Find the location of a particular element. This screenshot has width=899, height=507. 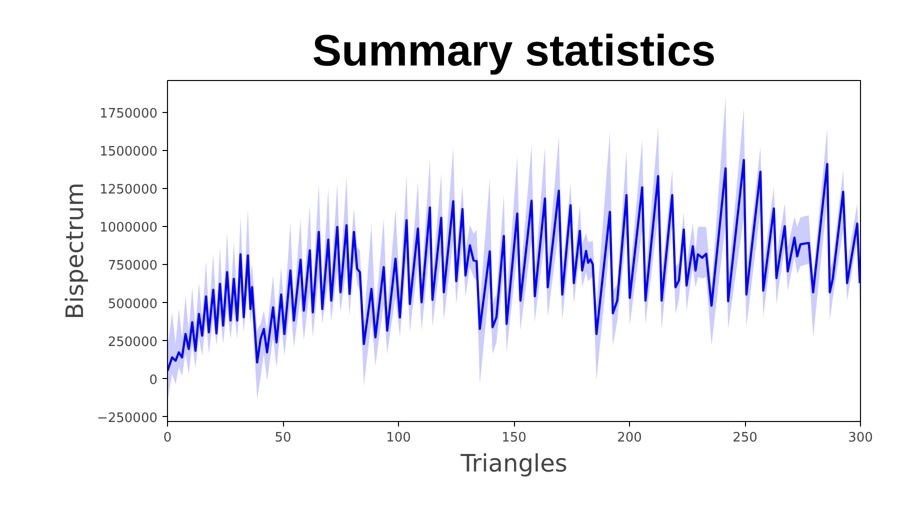

y-tick-label: 1000000 is located at coordinates (129, 228).